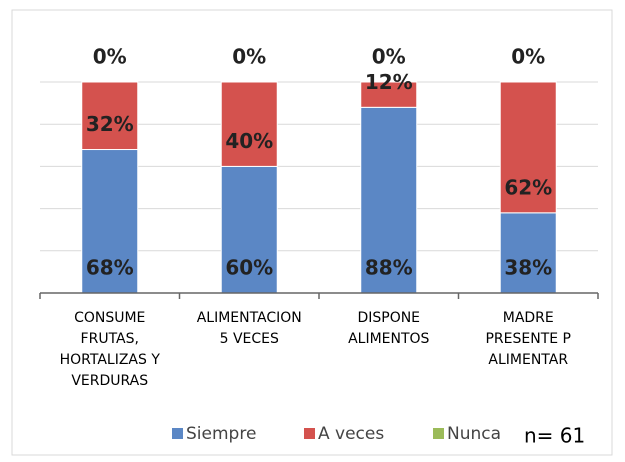 The width and height of the screenshot is (625, 462). What do you see at coordinates (528, 187) in the screenshot?
I see `data-label: 62%` at bounding box center [528, 187].